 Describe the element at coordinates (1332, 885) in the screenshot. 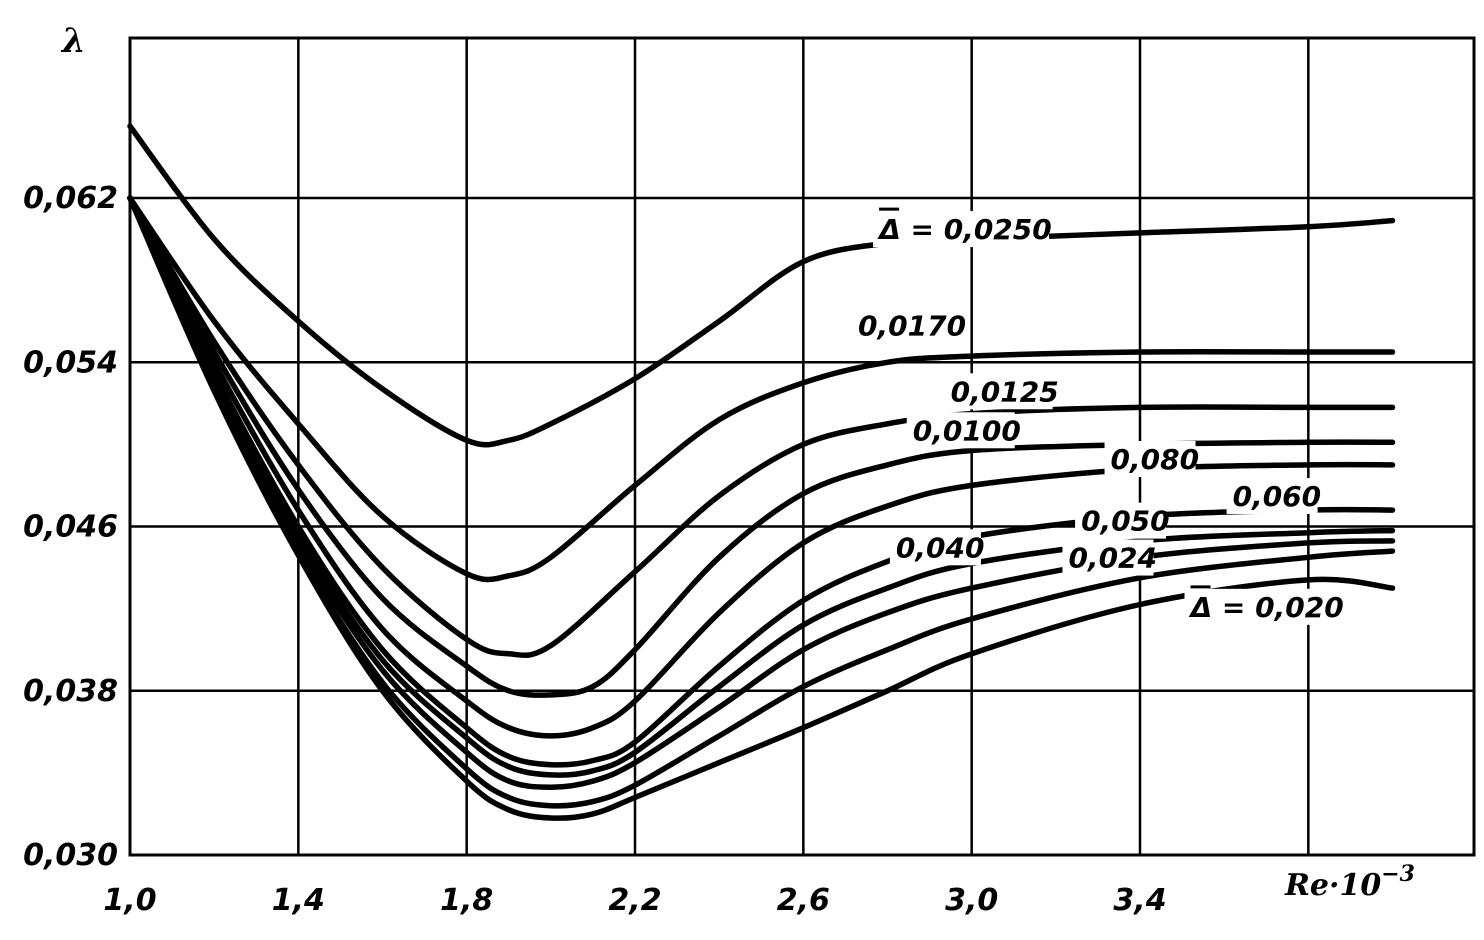

I see `x-axis-label-base: Re·10` at that location.